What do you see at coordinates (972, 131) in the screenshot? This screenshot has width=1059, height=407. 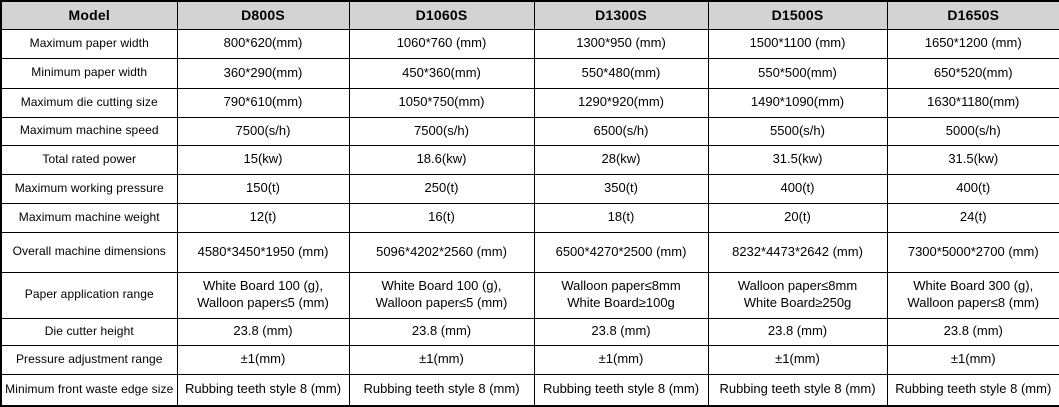 I see `spec-cell: 5000(s/h)` at bounding box center [972, 131].